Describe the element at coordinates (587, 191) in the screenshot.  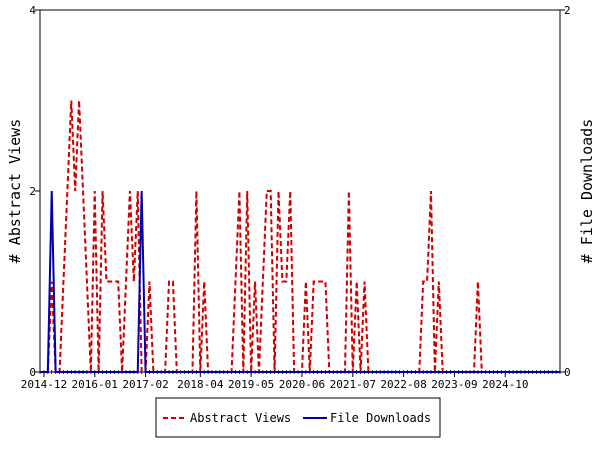
I see `y-right-axis-title: # File Downloads` at that location.